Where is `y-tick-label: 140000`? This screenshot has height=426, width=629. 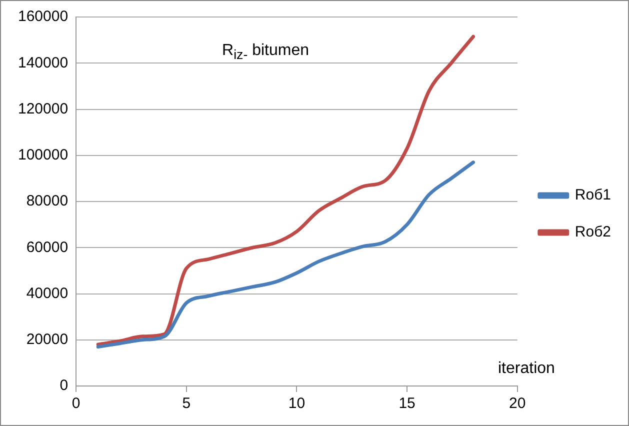
y-tick-label: 140000 is located at coordinates (43, 63).